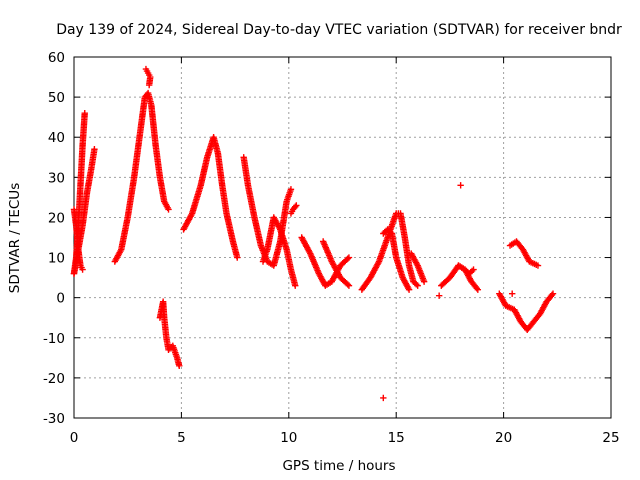  Describe the element at coordinates (54, 238) in the screenshot. I see `y-tick-labels: -30 -20 -10 0 10 20 30 40 50 60` at that location.